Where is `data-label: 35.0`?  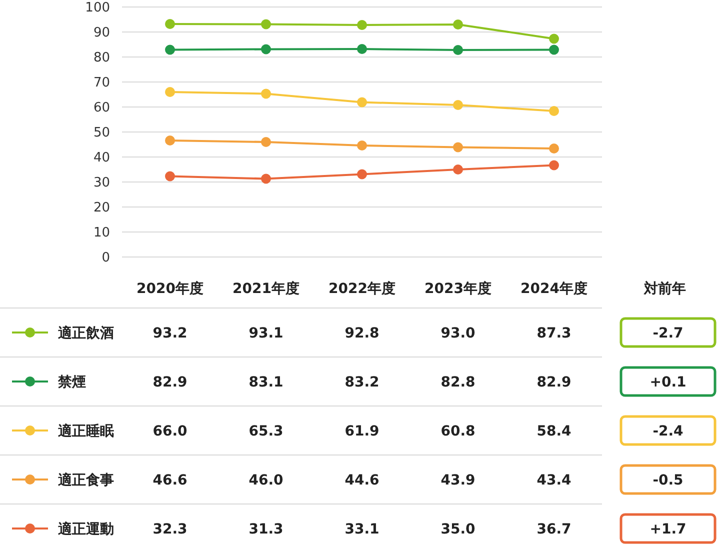
data-label: 35.0 is located at coordinates (458, 529).